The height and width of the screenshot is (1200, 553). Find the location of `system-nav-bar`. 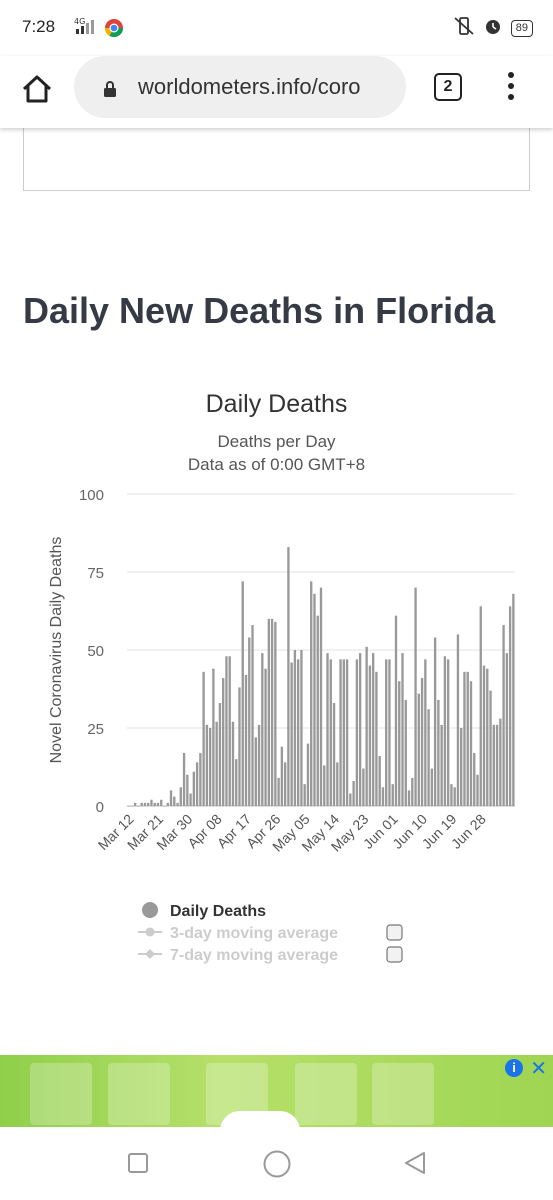

system-nav-bar is located at coordinates (276, 1163).